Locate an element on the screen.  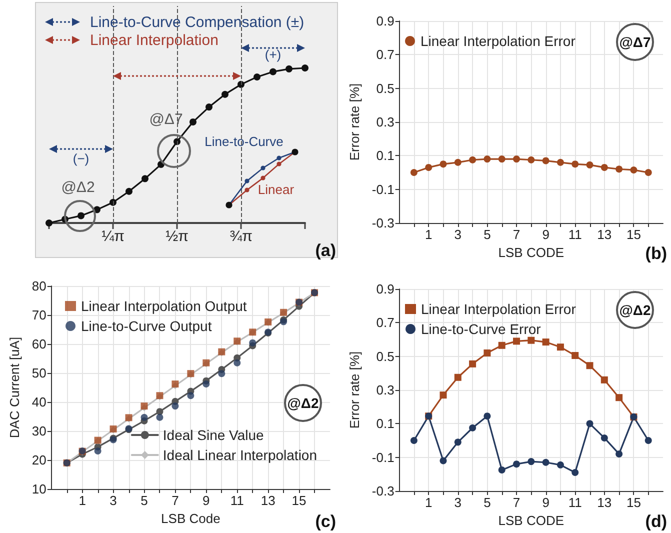
legend-label: Line-to-Curve Output is located at coordinates (146, 326).